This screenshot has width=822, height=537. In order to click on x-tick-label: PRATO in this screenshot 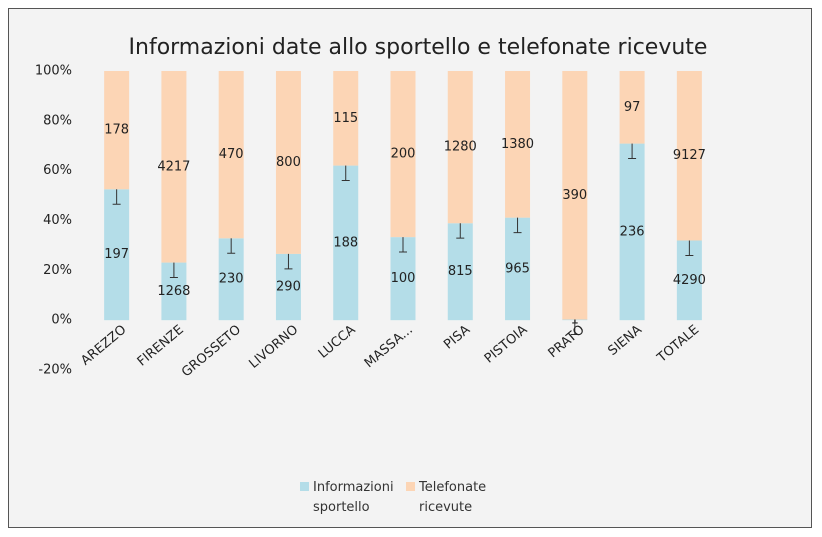, I will do `click(567, 341)`.